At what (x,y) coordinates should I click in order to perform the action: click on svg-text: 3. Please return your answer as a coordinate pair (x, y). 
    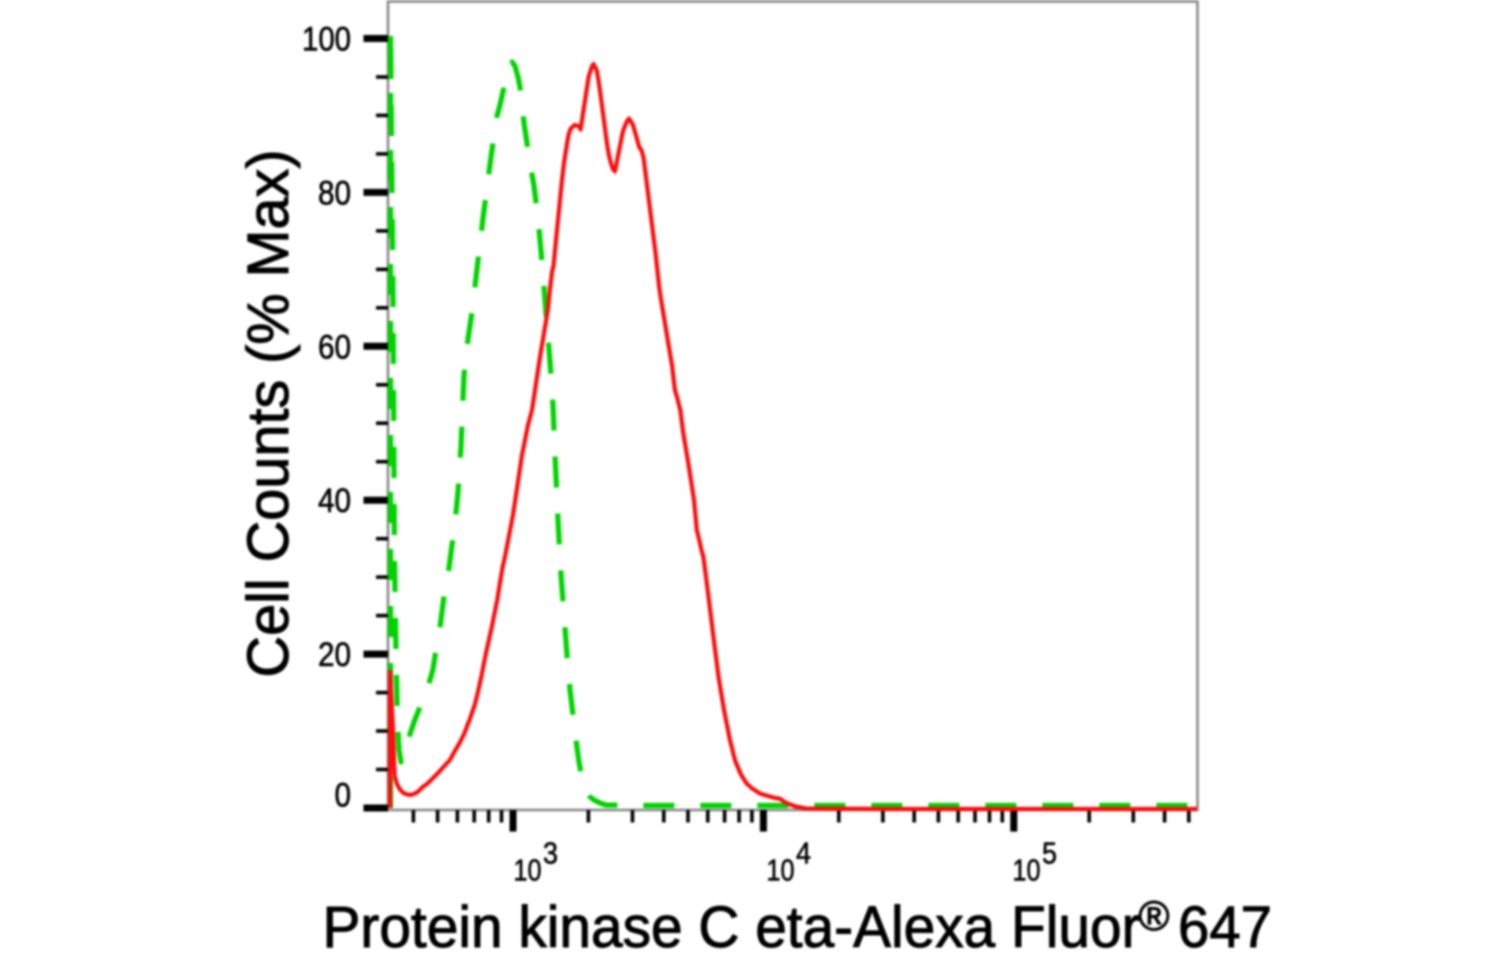
    Looking at the image, I should click on (550, 853).